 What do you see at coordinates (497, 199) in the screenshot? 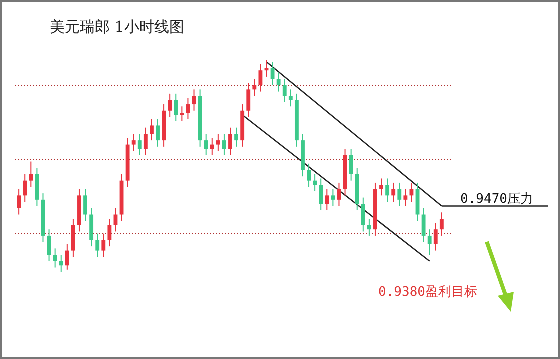
I see `text: 0.9470压力` at bounding box center [497, 199].